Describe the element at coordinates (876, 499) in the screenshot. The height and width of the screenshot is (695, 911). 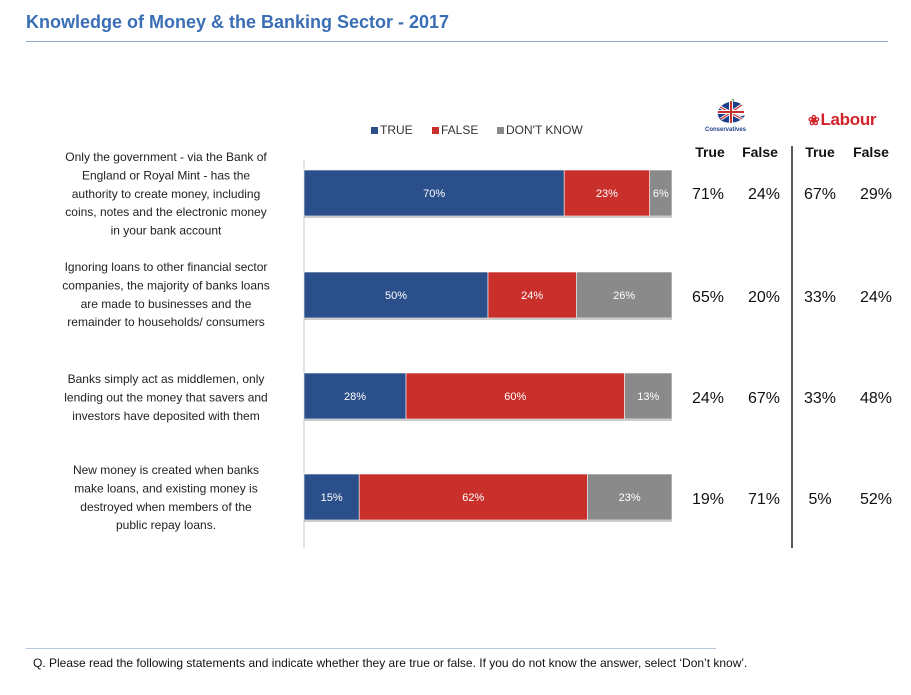
I see `labour-false-value: 52%` at that location.